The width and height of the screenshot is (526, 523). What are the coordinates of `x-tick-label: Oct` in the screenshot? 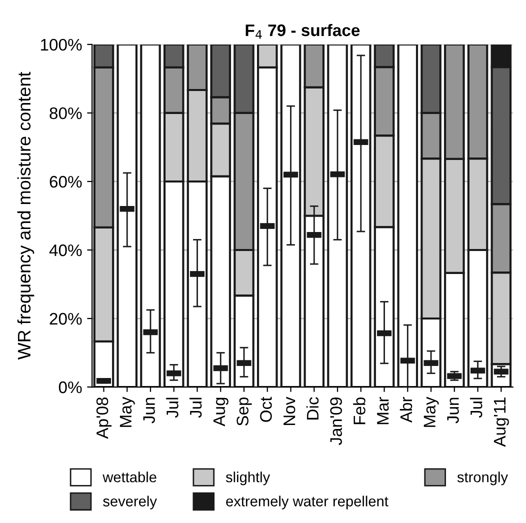 It's located at (266, 409).